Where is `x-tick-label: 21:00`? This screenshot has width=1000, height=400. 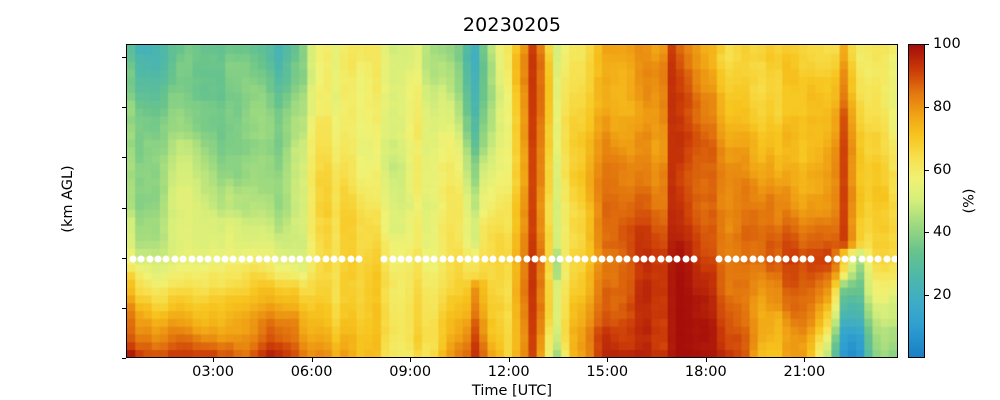
x-tick-label: 21:00 is located at coordinates (804, 372).